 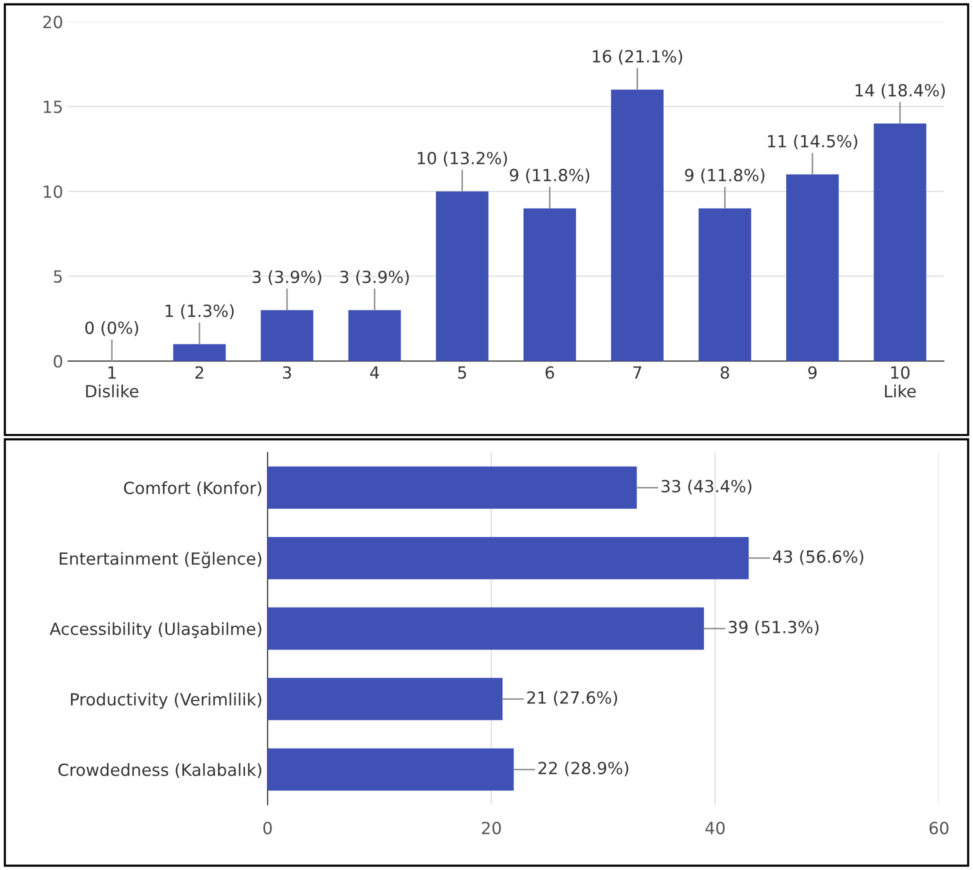 What do you see at coordinates (160, 770) in the screenshot?
I see `y-tick-label: Crowdedness (Kalabalık)` at bounding box center [160, 770].